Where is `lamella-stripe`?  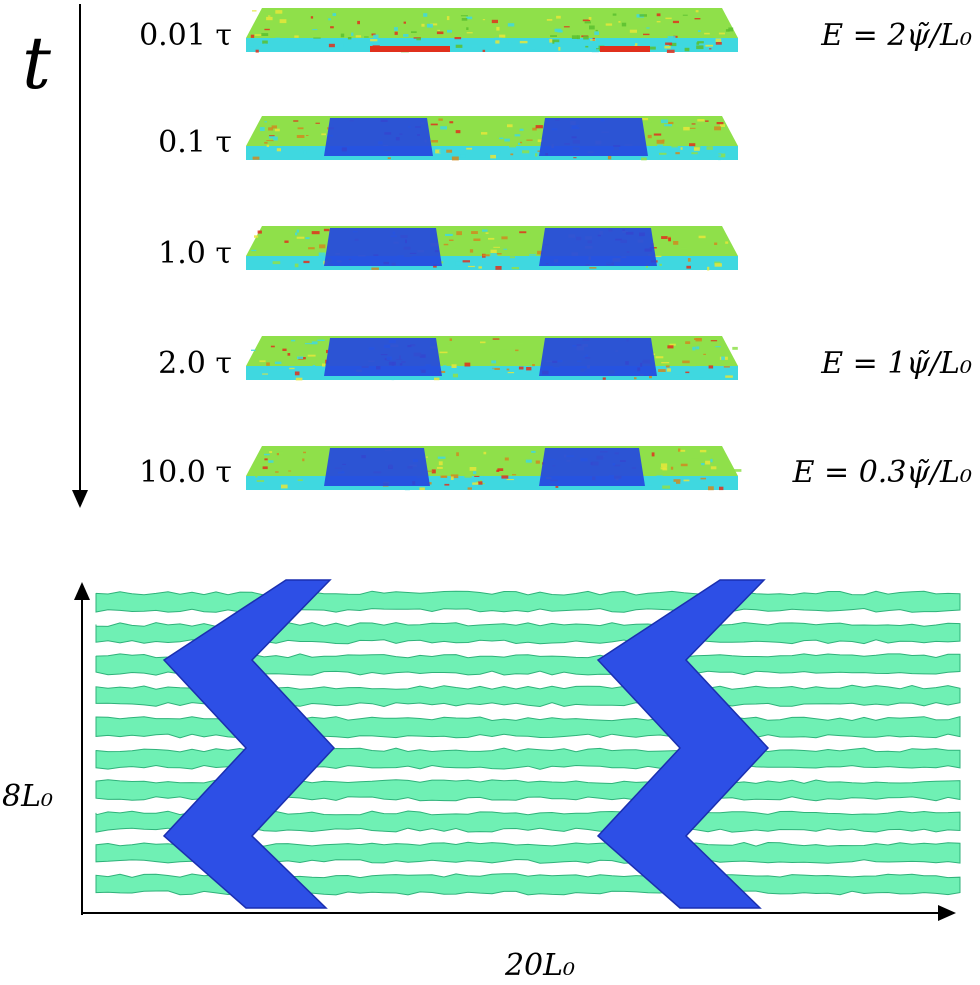 lamella-stripe is located at coordinates (528, 601).